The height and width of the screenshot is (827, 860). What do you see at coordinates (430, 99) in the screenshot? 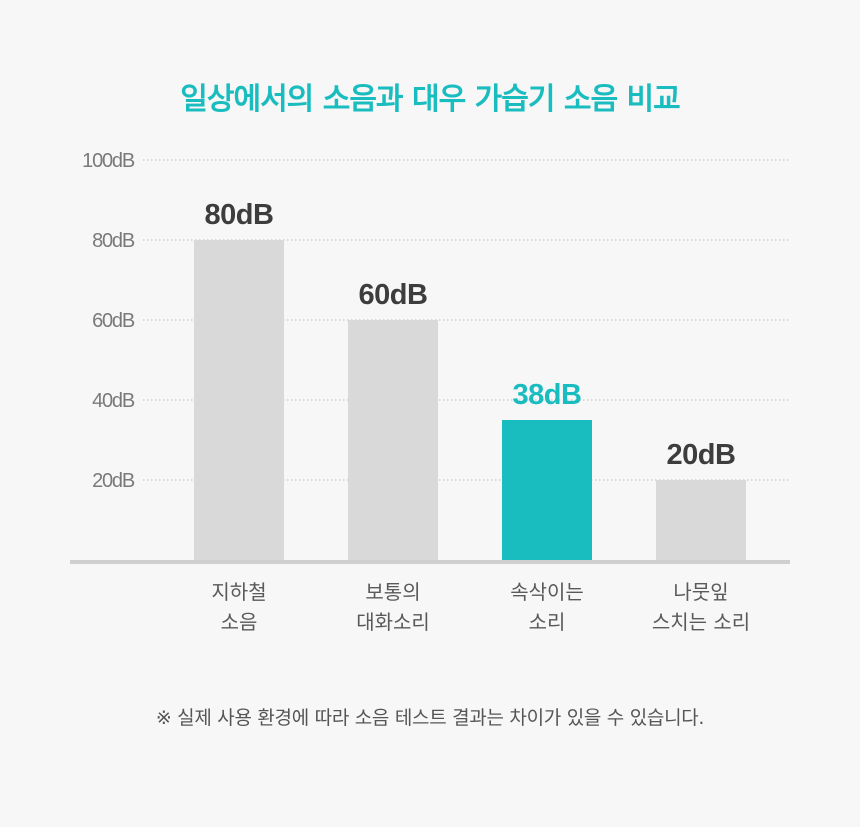
I see `chart-title: 일상에서의 소음과 대우 가습기 소음 비교` at bounding box center [430, 99].